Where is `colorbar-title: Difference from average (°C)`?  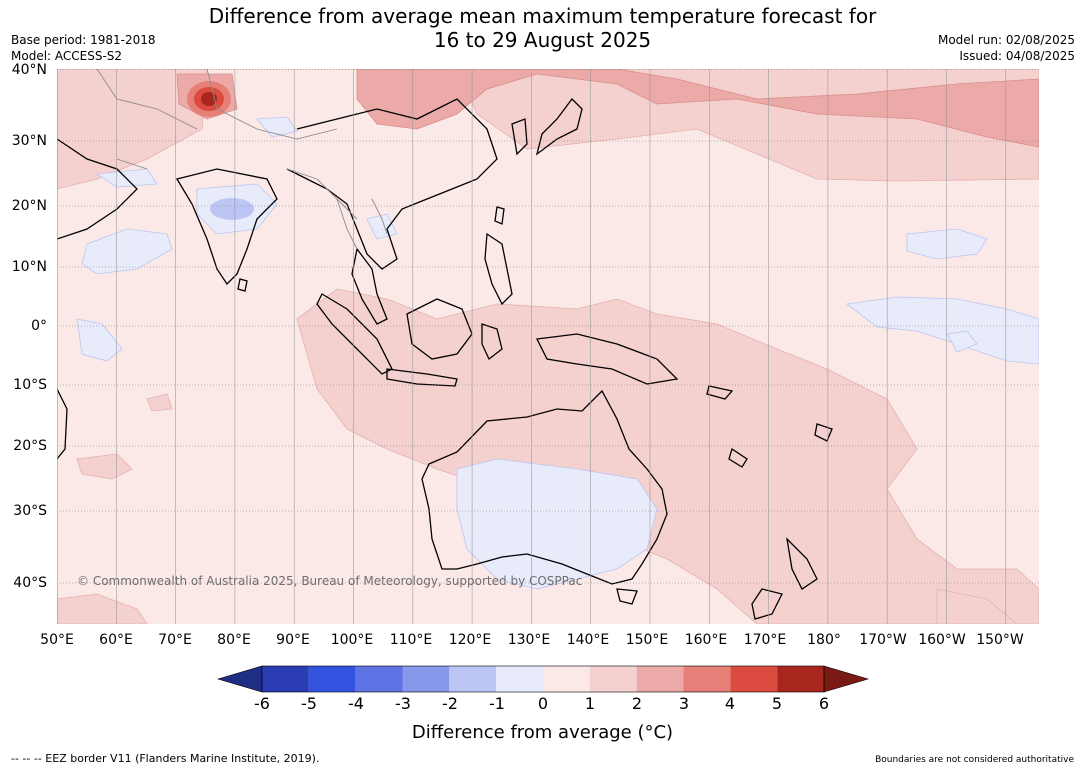
colorbar-title: Difference from average (°C) is located at coordinates (542, 732).